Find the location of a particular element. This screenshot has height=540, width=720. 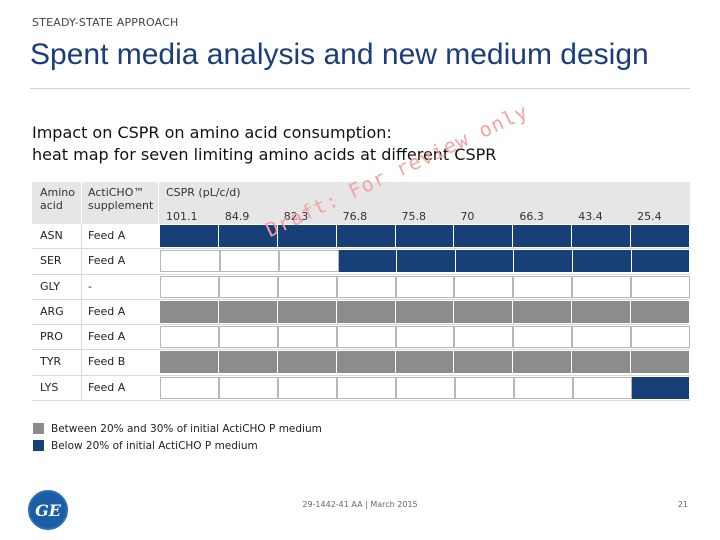

table-row: TYR Feed B is located at coordinates (361, 363).